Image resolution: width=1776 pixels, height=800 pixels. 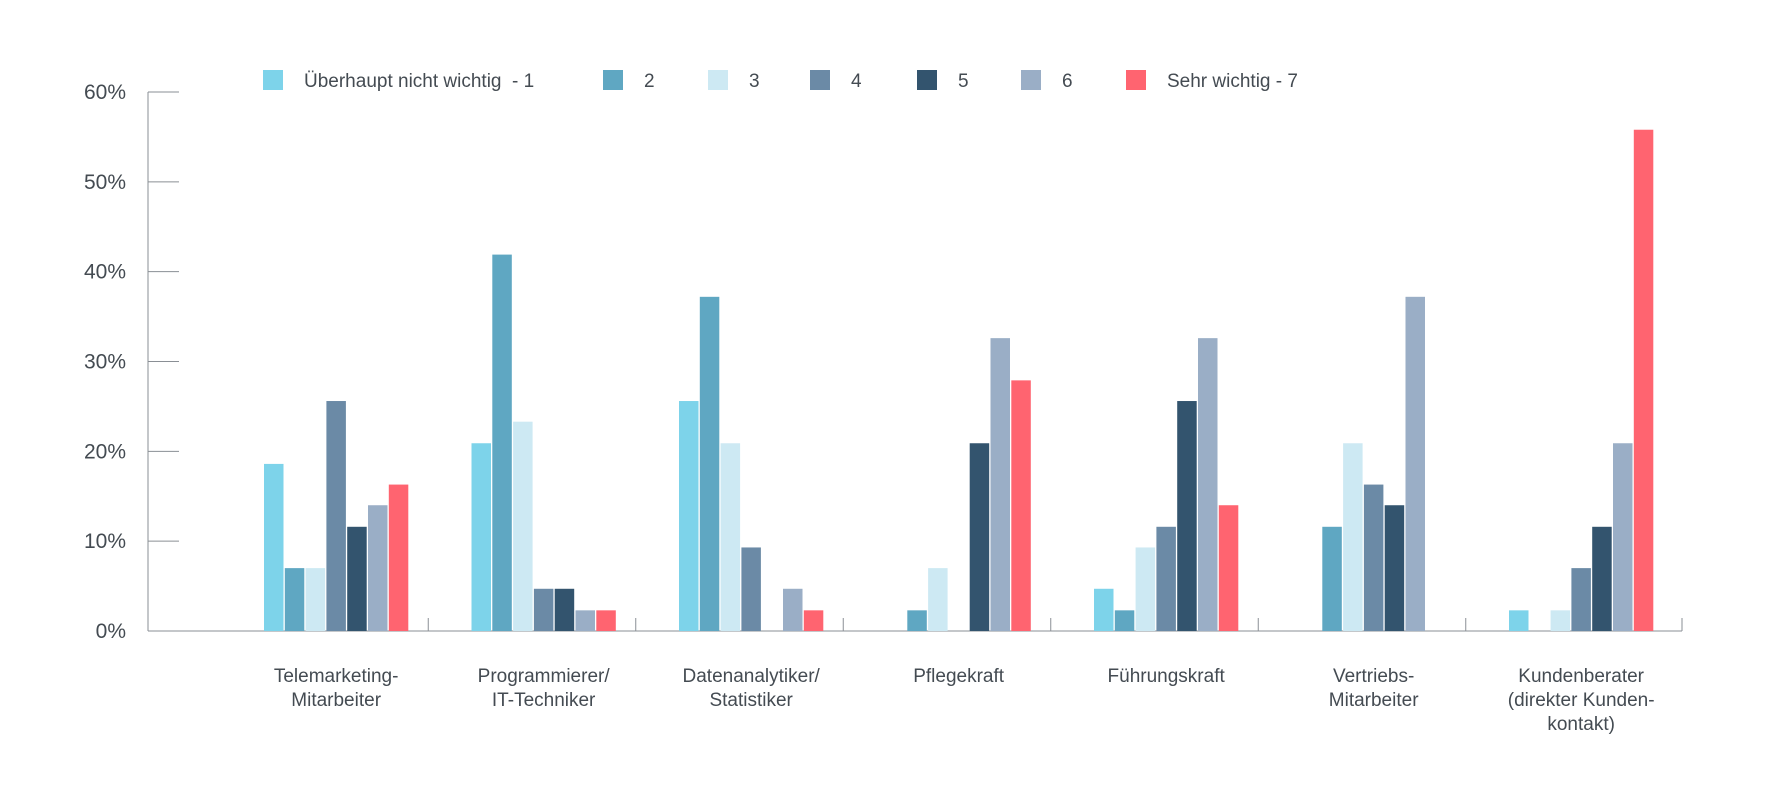 I want to click on y-tick-label: 40%, so click(x=105, y=272).